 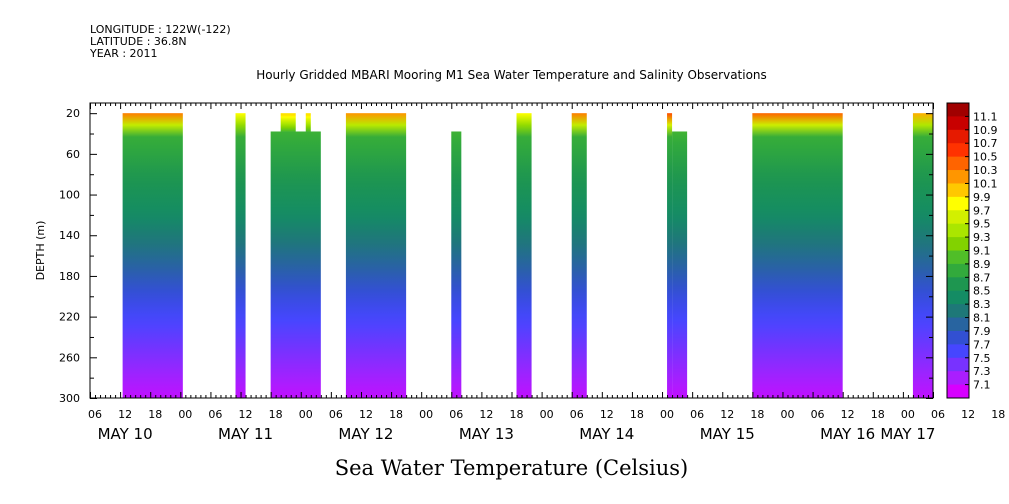 I want to click on colorbar-label: 9.7, so click(x=982, y=210).